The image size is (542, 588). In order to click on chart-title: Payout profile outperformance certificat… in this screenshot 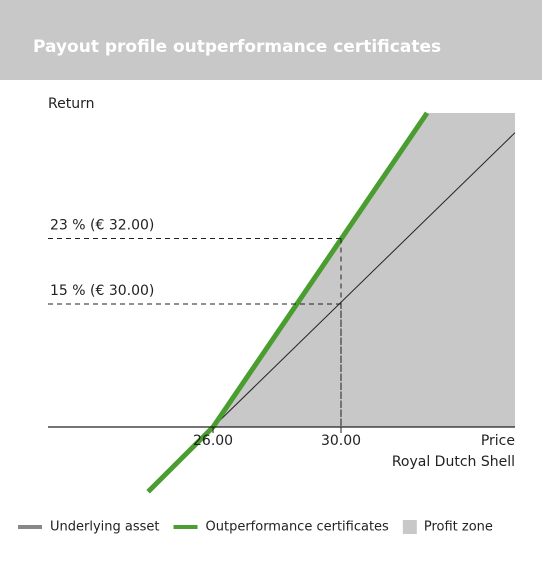, I will do `click(237, 47)`.